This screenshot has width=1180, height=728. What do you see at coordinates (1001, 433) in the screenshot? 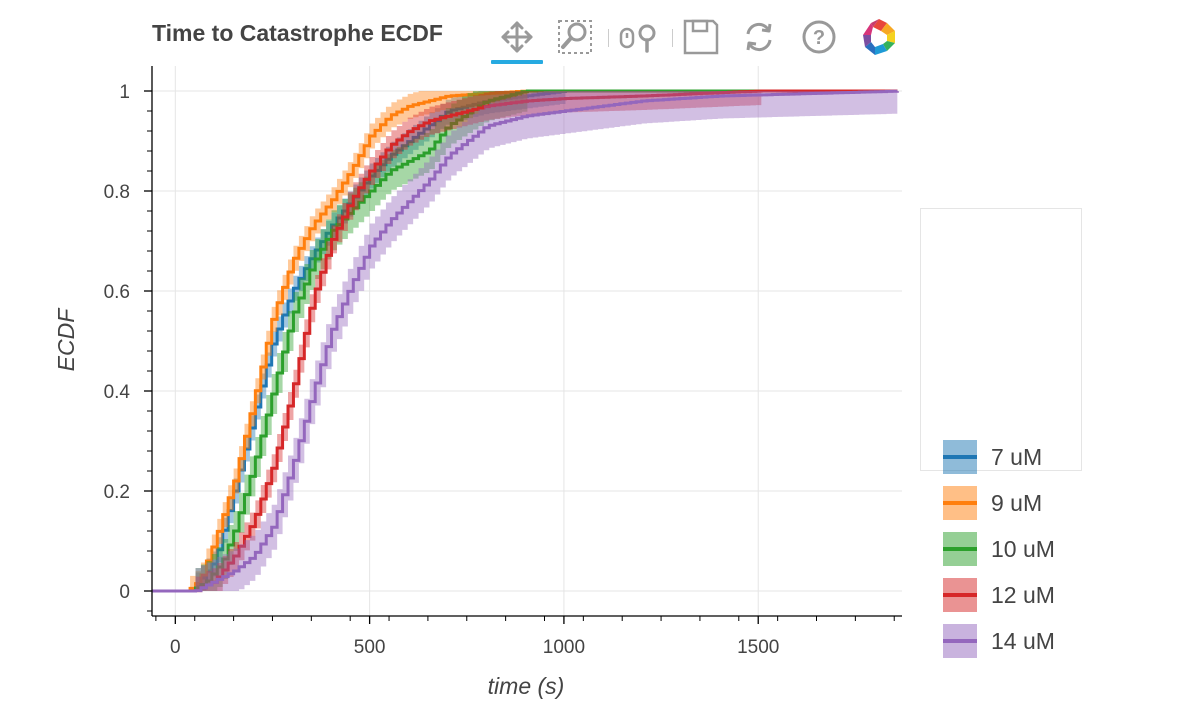
I see `legend: 7 uM 9 uM 10 uM 12 uM 14 uM` at bounding box center [1001, 433].